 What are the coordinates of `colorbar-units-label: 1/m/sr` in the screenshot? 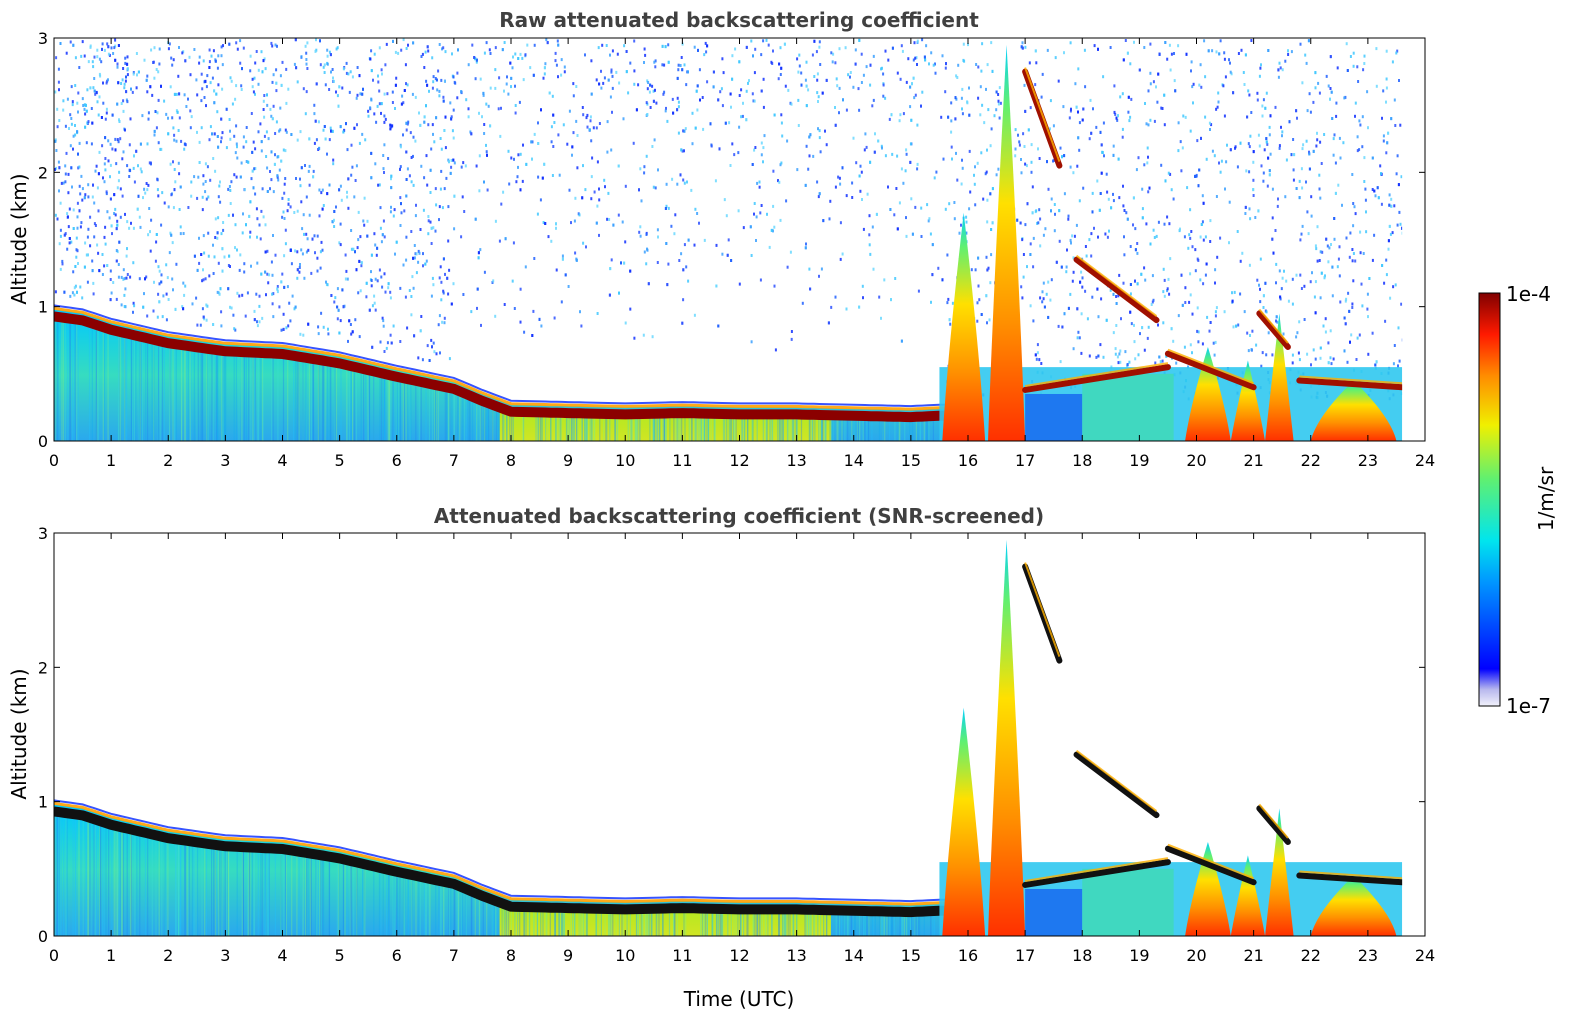 It's located at (1546, 498).